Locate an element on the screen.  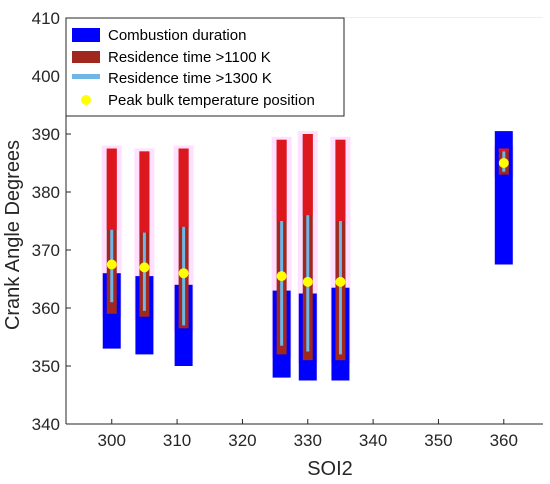
legend-swatch-res1100 is located at coordinates (86, 57).